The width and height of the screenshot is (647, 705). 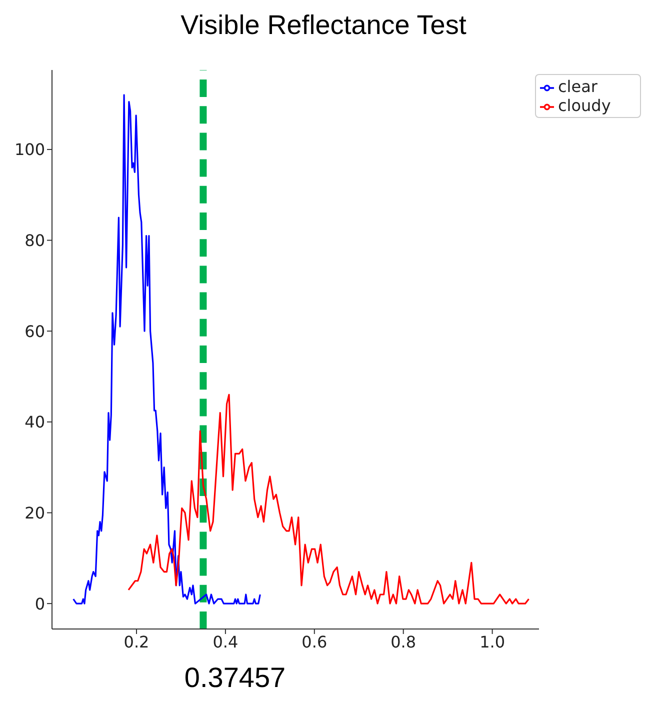 I want to click on y-tick-label: 40, so click(x=34, y=422).